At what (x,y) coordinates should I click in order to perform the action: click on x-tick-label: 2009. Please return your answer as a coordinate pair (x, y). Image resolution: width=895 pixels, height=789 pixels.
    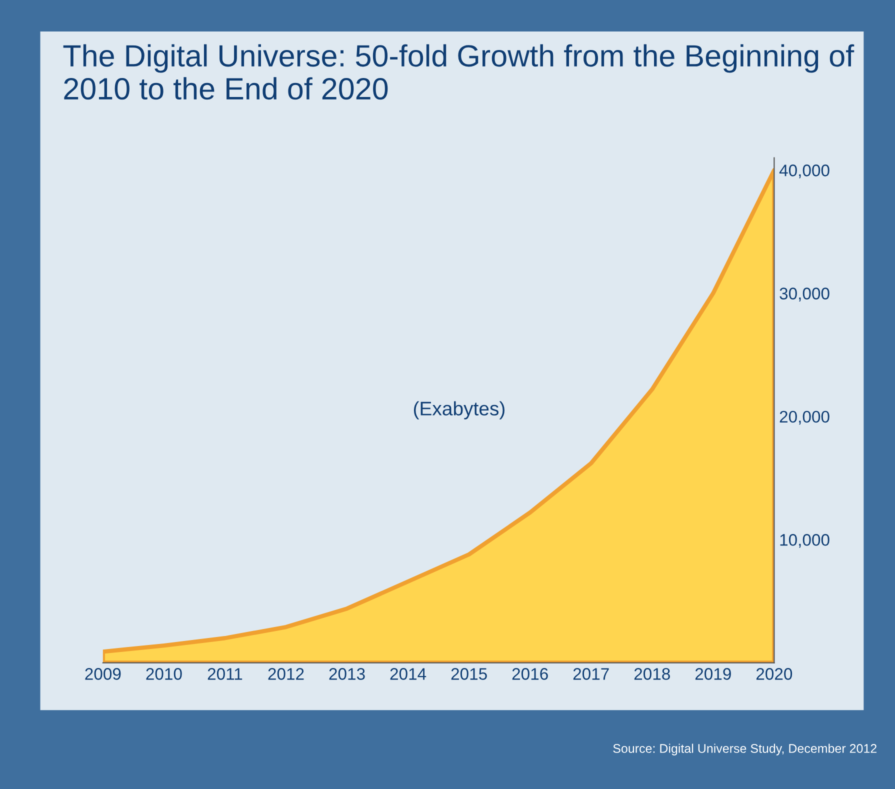
    Looking at the image, I should click on (103, 674).